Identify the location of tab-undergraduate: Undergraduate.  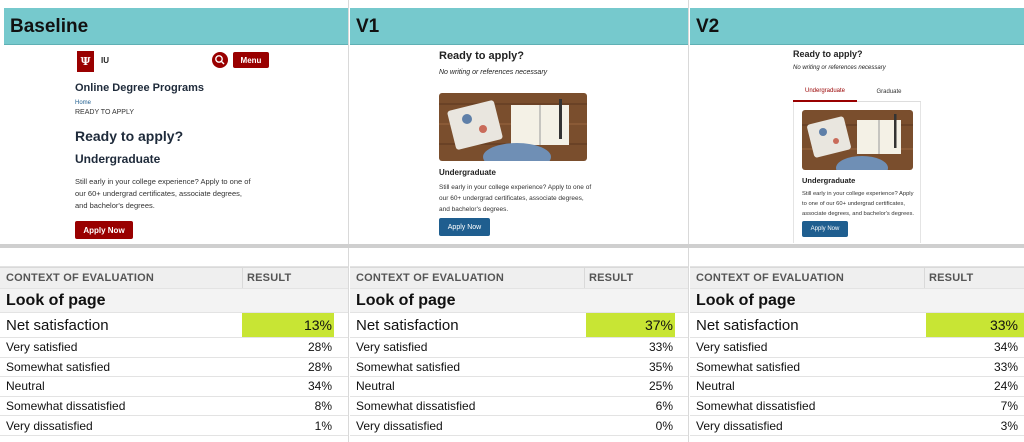
(825, 92).